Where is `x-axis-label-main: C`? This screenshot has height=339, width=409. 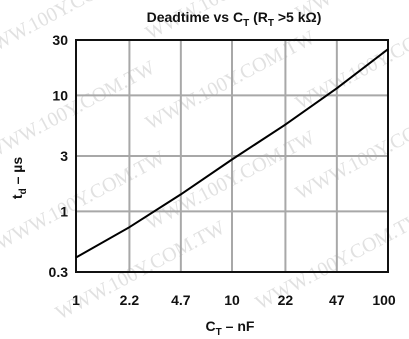
x-axis-label-main: C is located at coordinates (211, 326).